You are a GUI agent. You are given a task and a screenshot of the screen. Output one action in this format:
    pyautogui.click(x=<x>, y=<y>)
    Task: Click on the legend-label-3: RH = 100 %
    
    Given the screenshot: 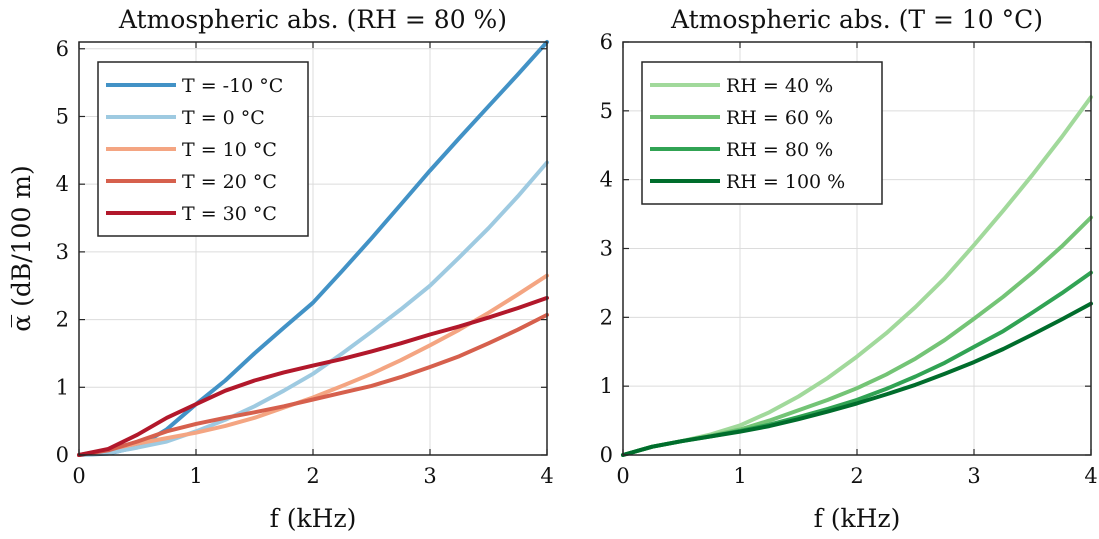 What is the action you would take?
    pyautogui.click(x=785, y=182)
    